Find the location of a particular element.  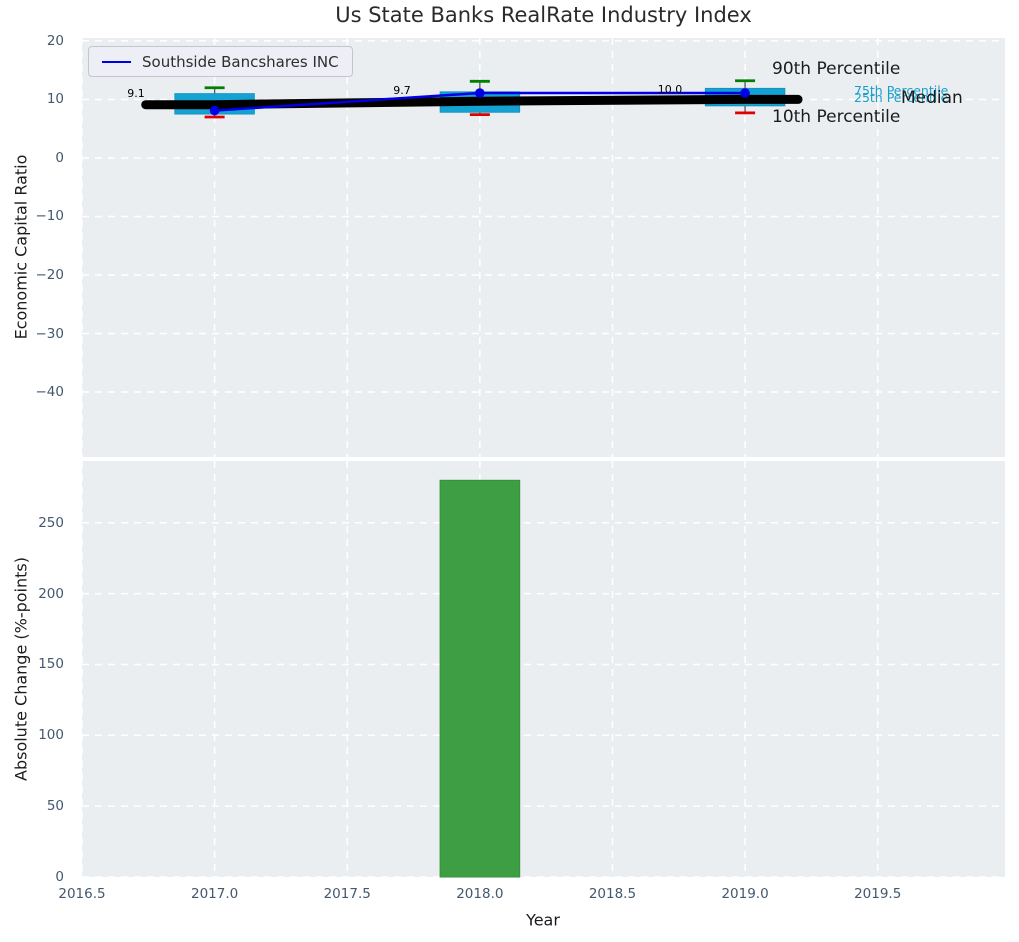

bar-2018 is located at coordinates (480, 678).